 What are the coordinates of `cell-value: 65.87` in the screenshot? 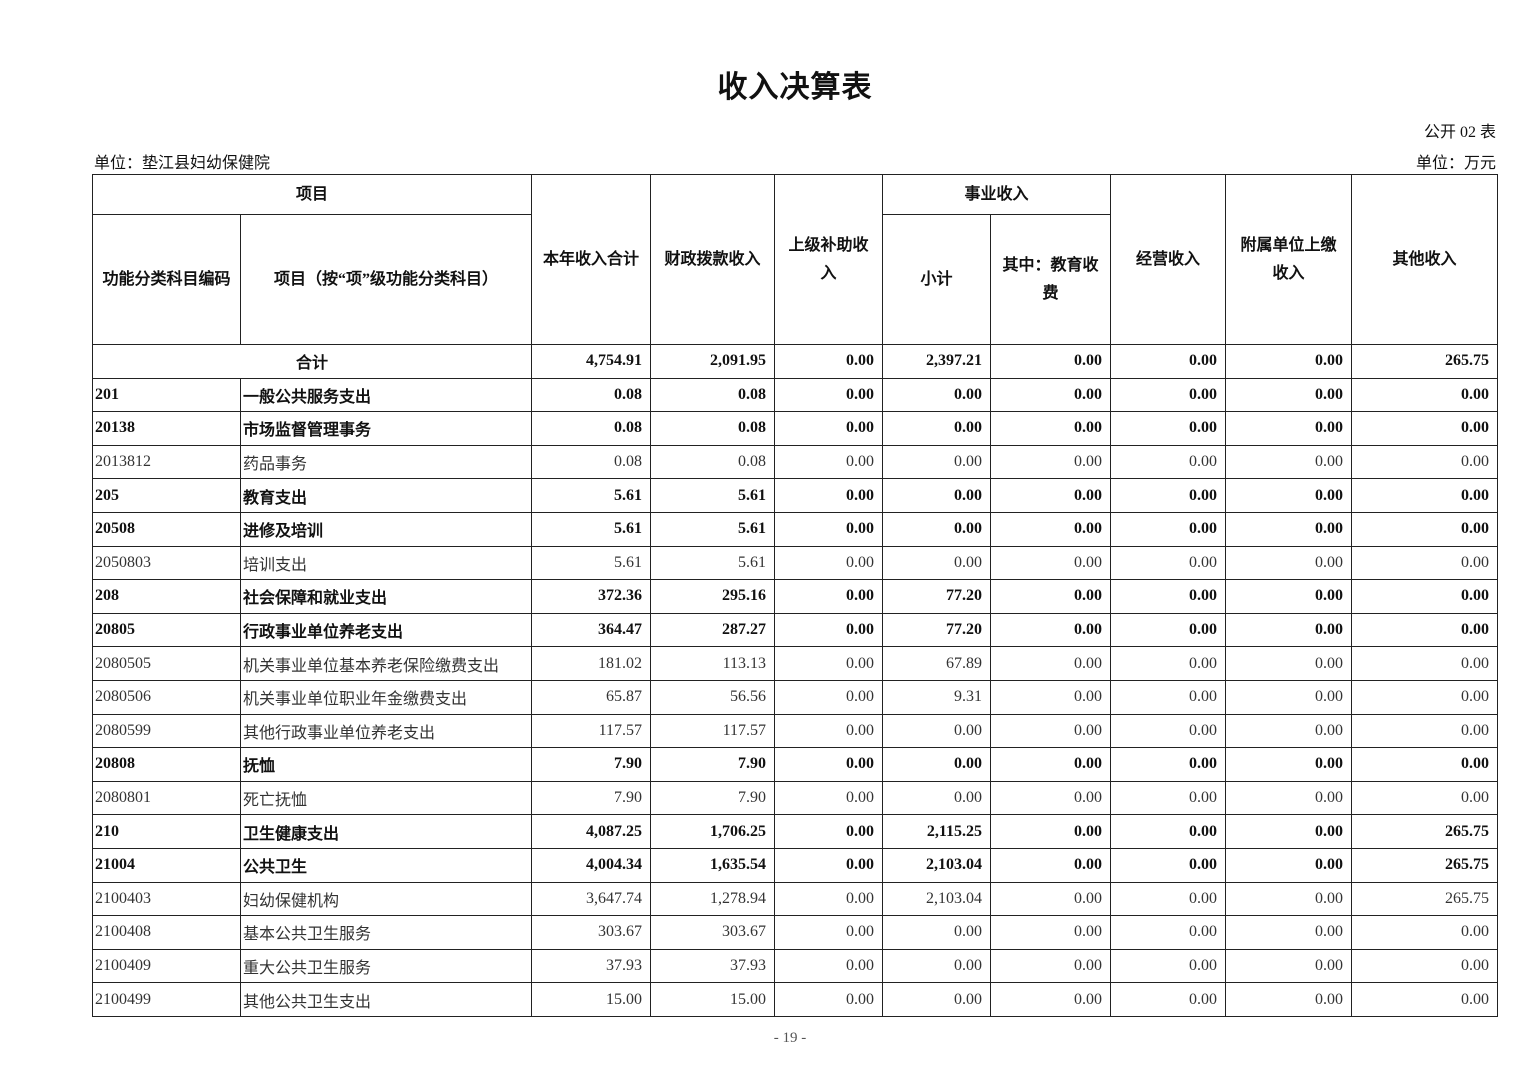 It's located at (591, 697).